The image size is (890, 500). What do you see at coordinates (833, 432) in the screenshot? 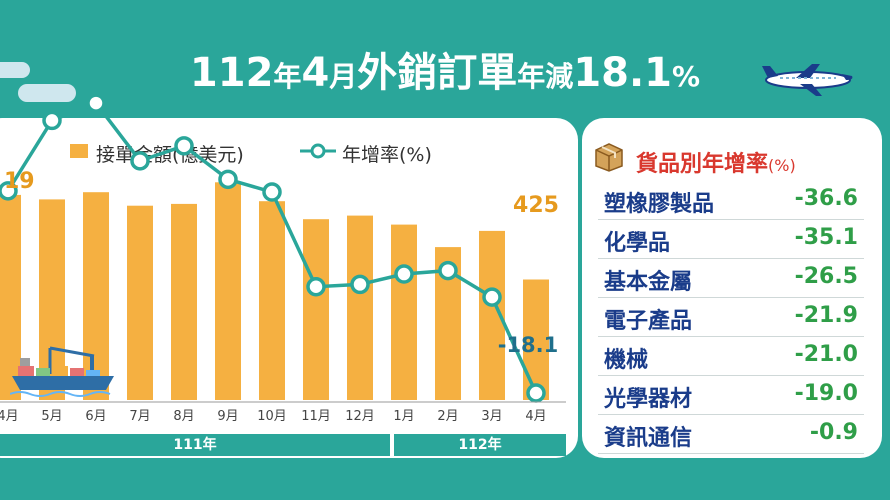
I see `category-growth-value: -0.9` at bounding box center [833, 432].